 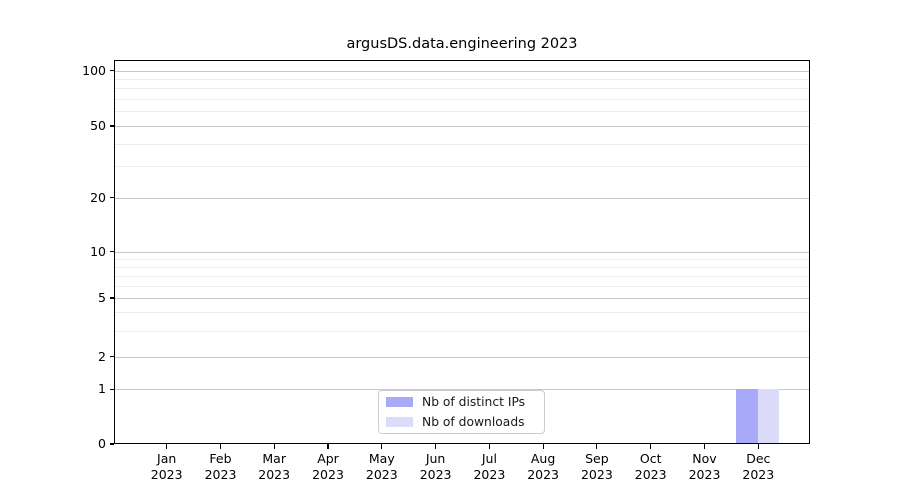 I want to click on y-tick-label: 1, so click(x=102, y=389).